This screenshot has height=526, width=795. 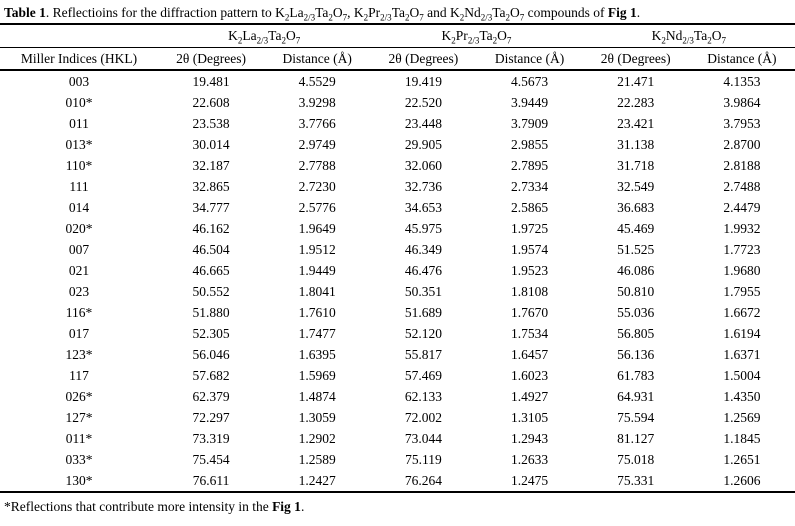 I want to click on cell-2theta-la: 62.379, so click(x=211, y=396).